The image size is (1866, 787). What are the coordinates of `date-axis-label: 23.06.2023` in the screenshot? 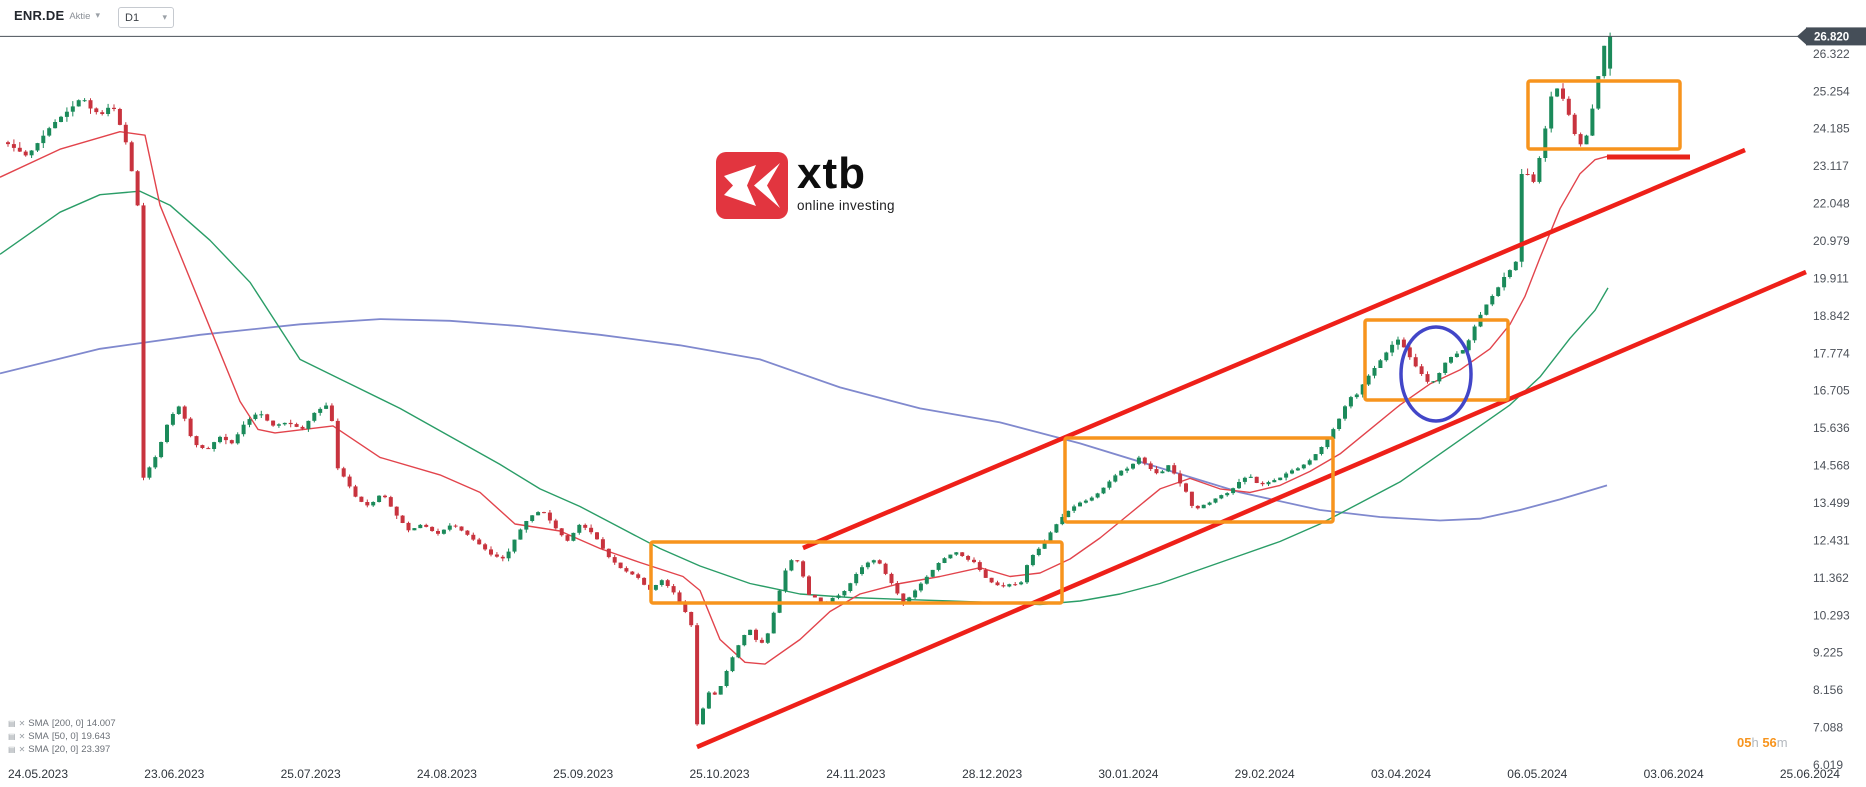 It's located at (174, 774).